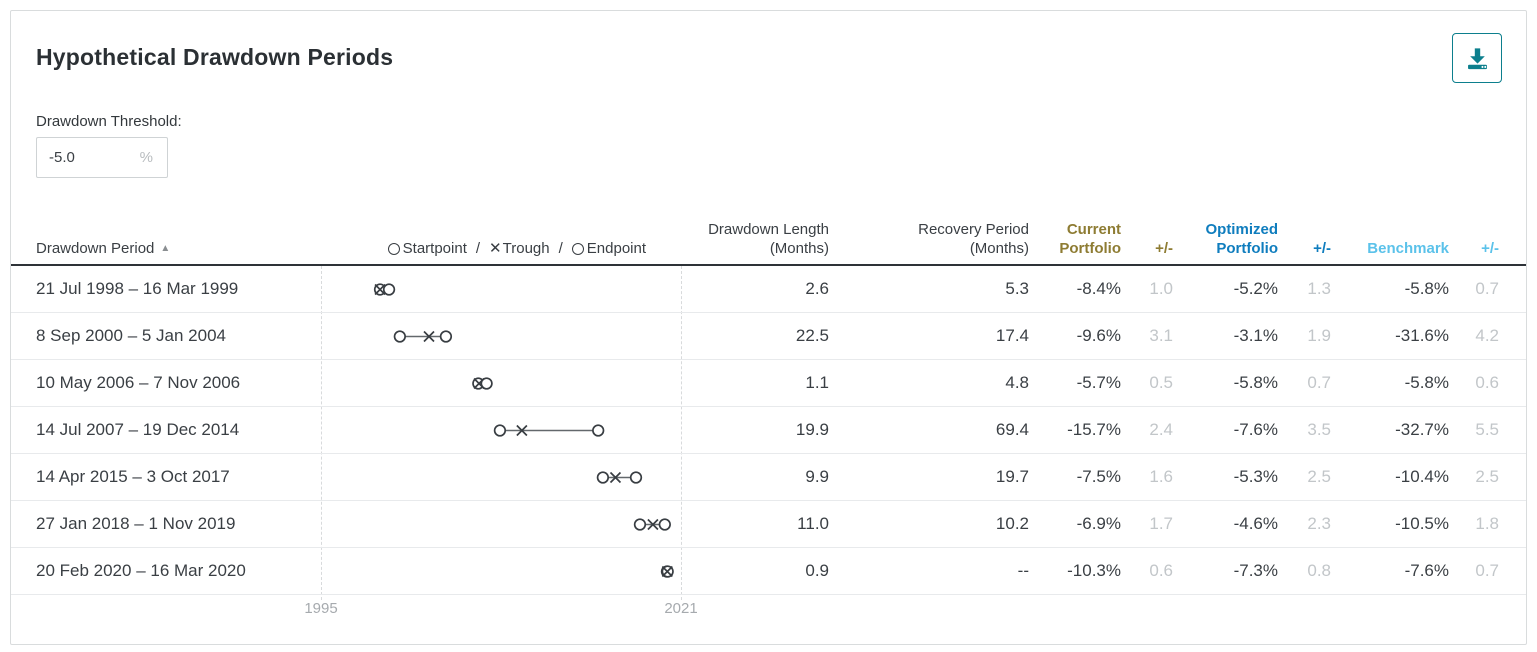 This screenshot has width=1537, height=652. Describe the element at coordinates (1012, 335) in the screenshot. I see `recovery-period-cell: 17.4` at that location.